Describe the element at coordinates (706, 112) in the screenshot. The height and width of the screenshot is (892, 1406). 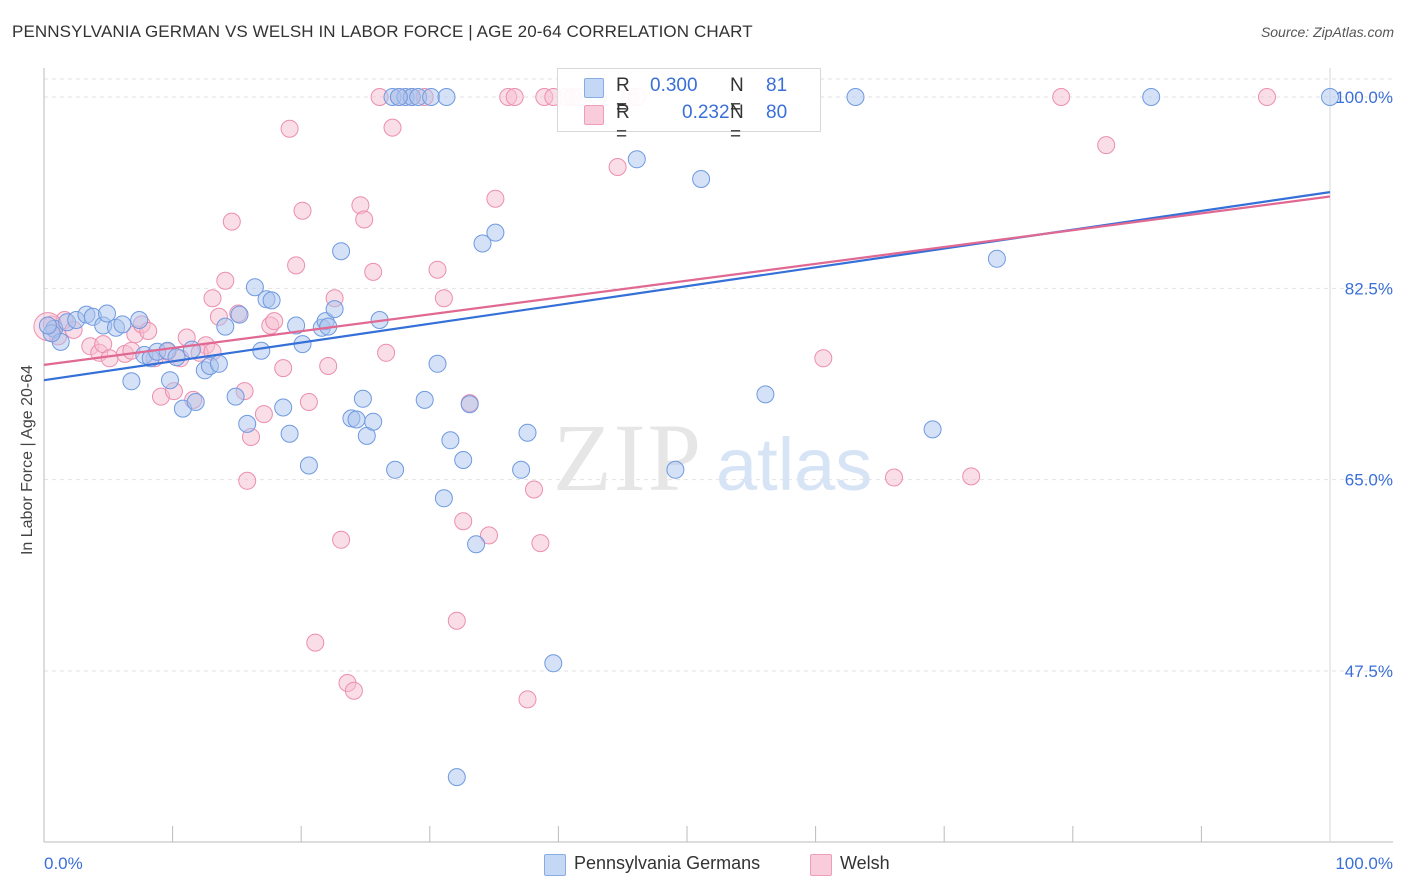
I see `r-value: 0.232` at that location.